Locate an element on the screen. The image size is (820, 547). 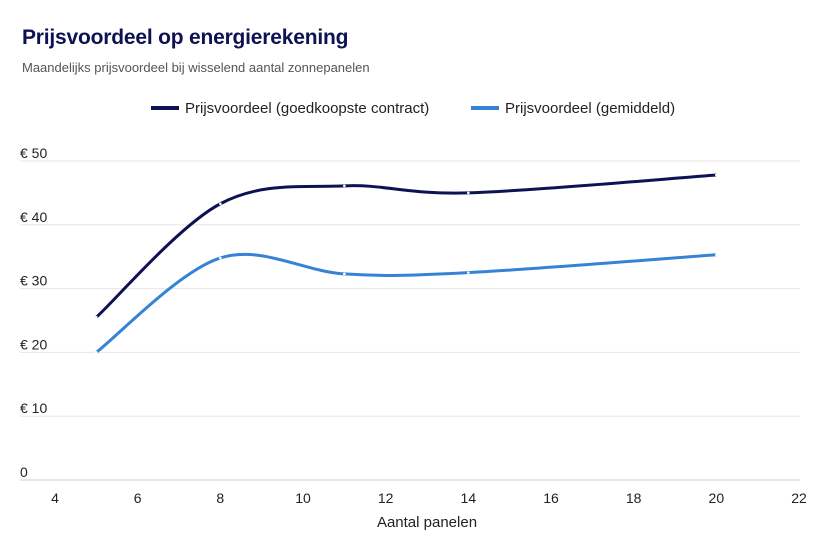
x-tick-label: 4 is located at coordinates (55, 498).